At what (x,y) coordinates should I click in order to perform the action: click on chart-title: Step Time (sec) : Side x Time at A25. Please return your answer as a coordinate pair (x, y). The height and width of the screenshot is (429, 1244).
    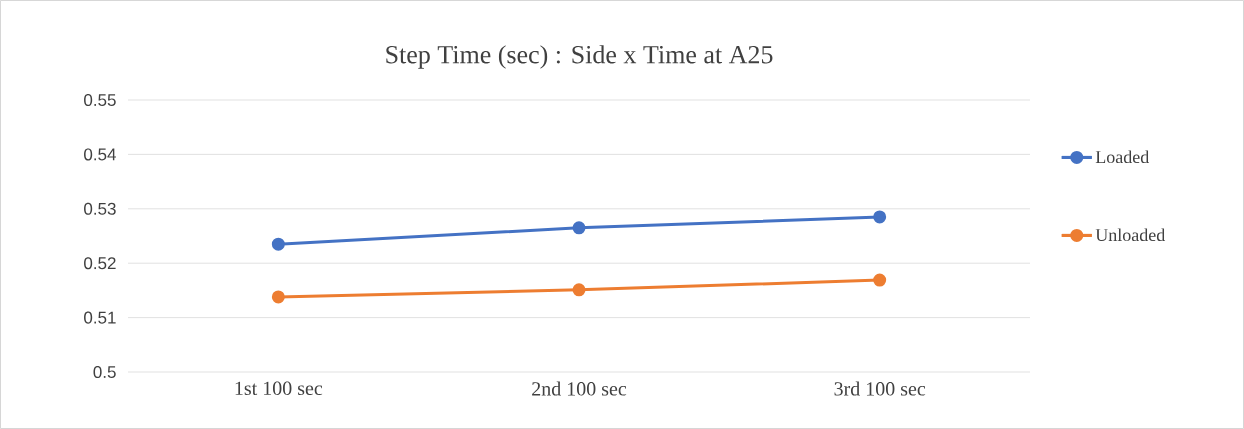
    Looking at the image, I should click on (579, 57).